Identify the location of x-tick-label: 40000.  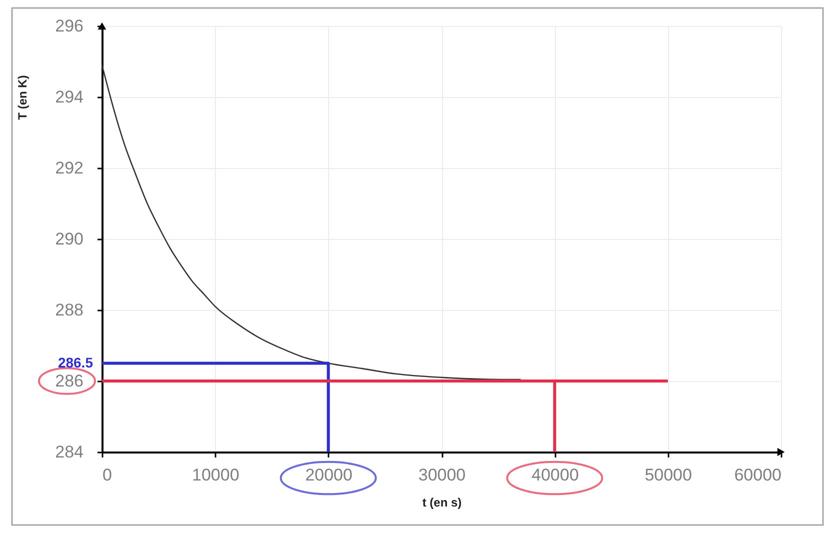
(555, 475).